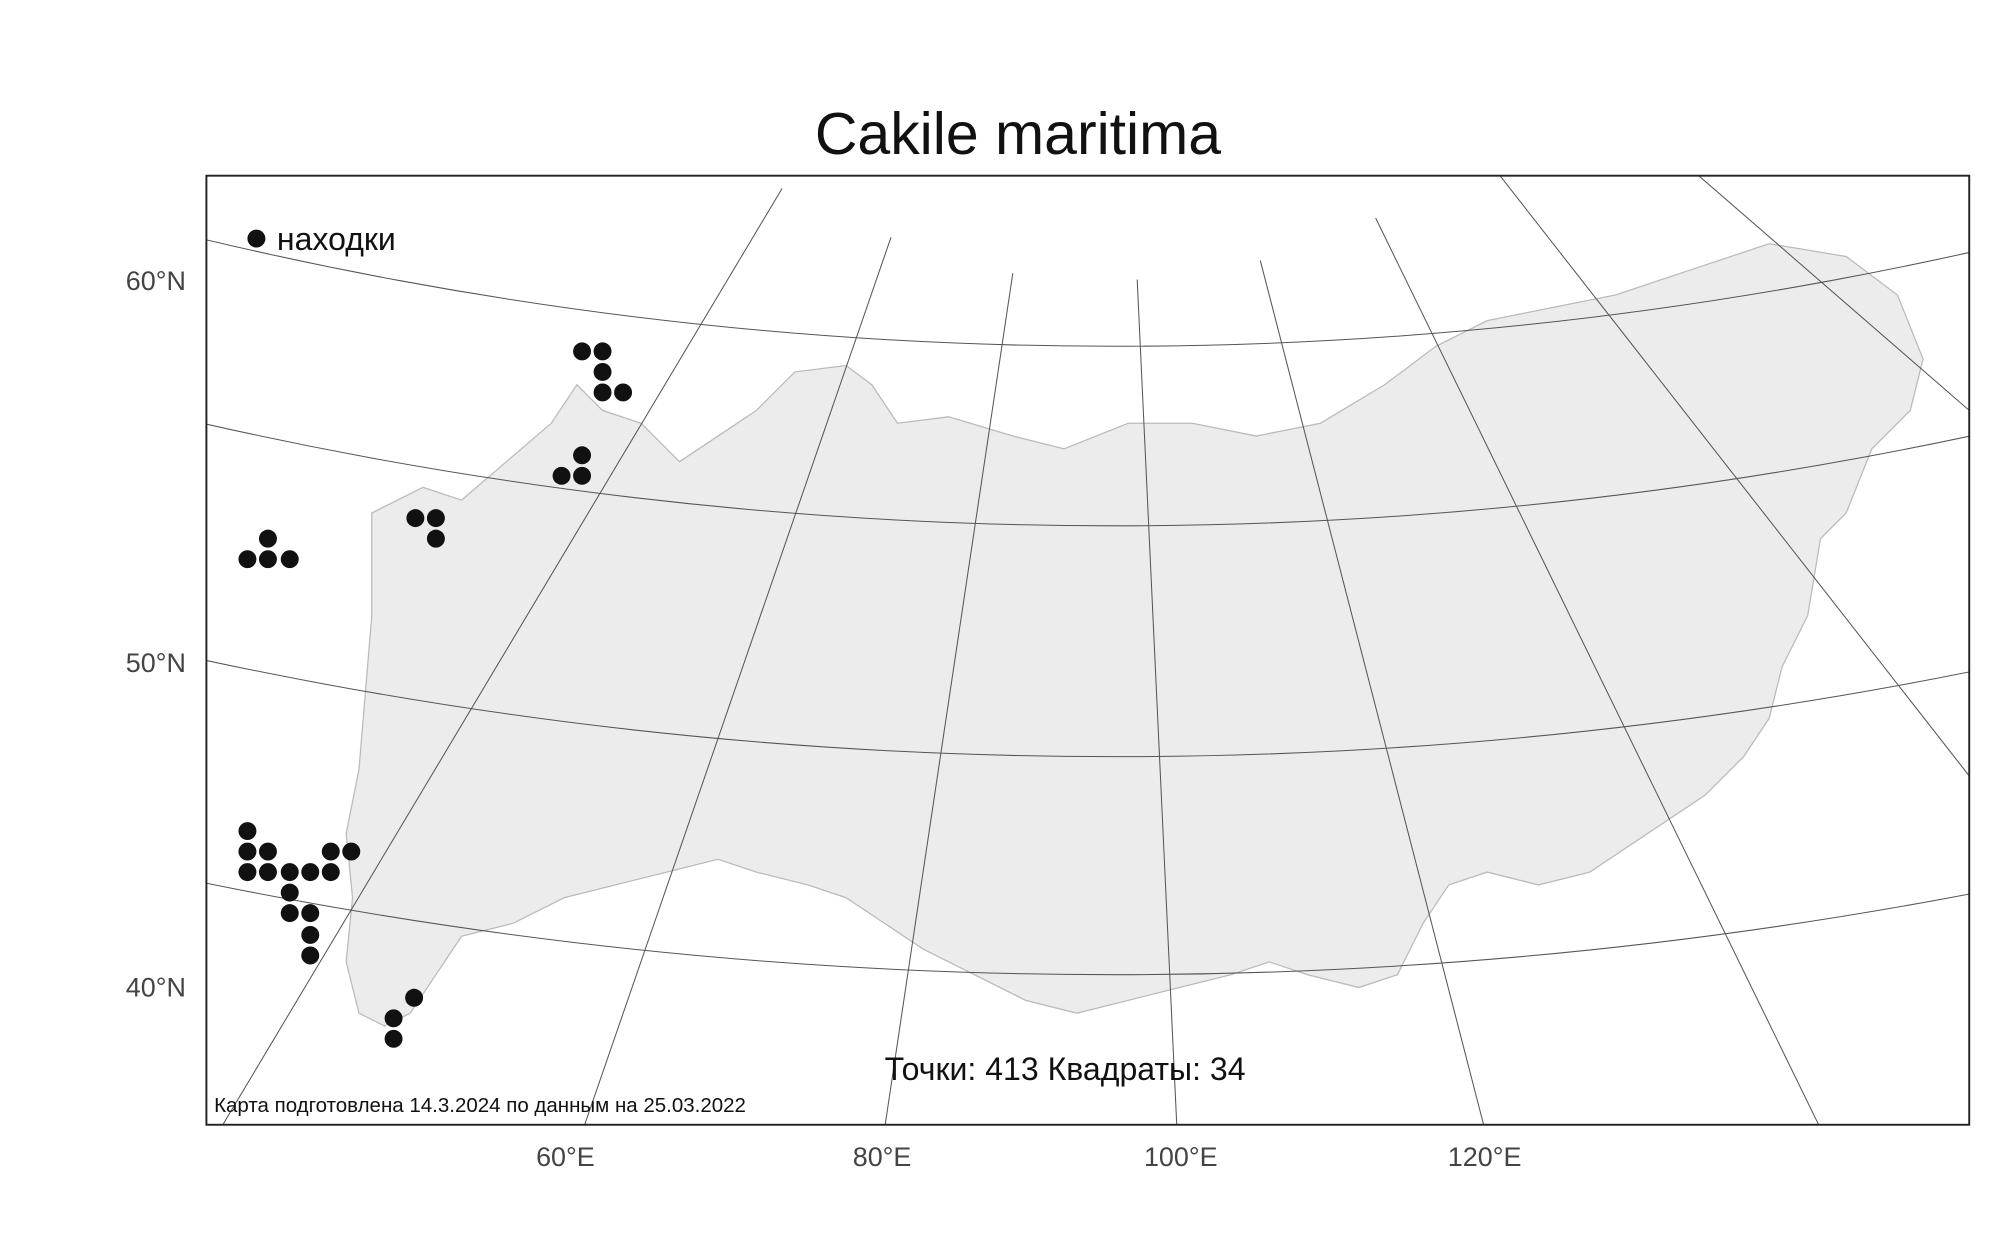  I want to click on lat-label: 50°N, so click(156, 663).